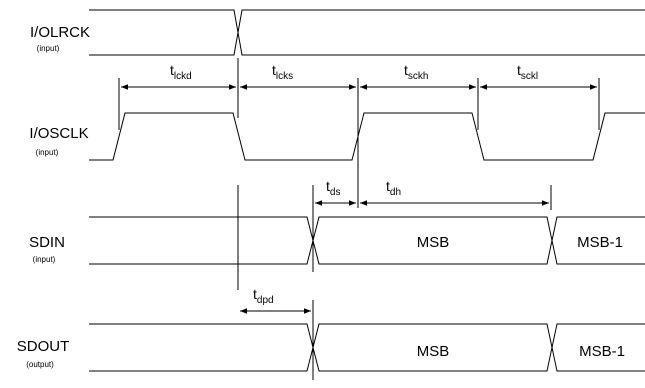 The height and width of the screenshot is (388, 645). What do you see at coordinates (60, 32) in the screenshot?
I see `signal-label-lrck: I/OLRCK` at bounding box center [60, 32].